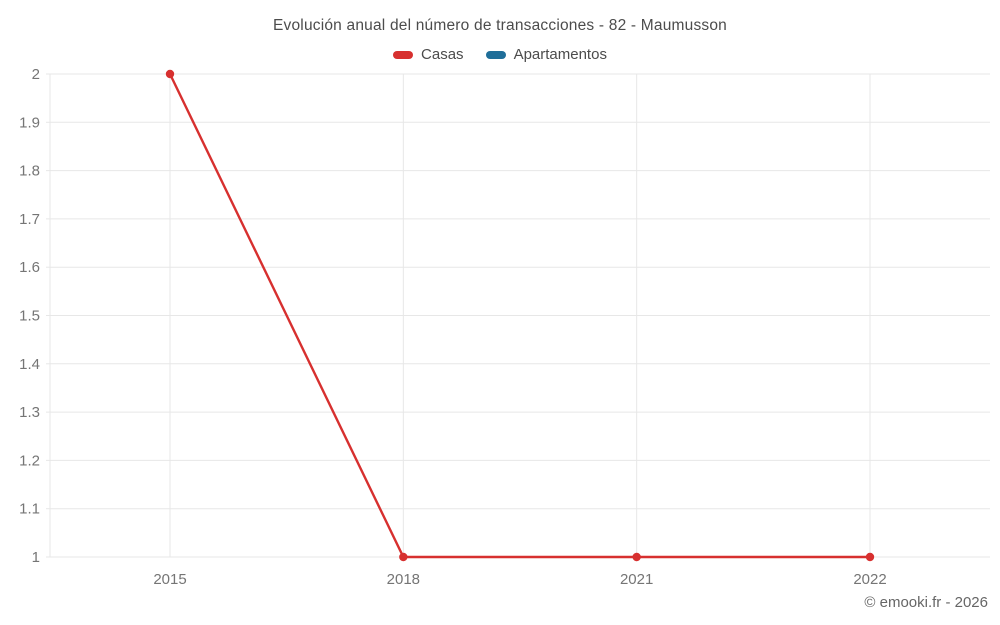 This screenshot has height=625, width=1000. What do you see at coordinates (926, 602) in the screenshot?
I see `credit-text: © emooki.fr - 2026` at bounding box center [926, 602].